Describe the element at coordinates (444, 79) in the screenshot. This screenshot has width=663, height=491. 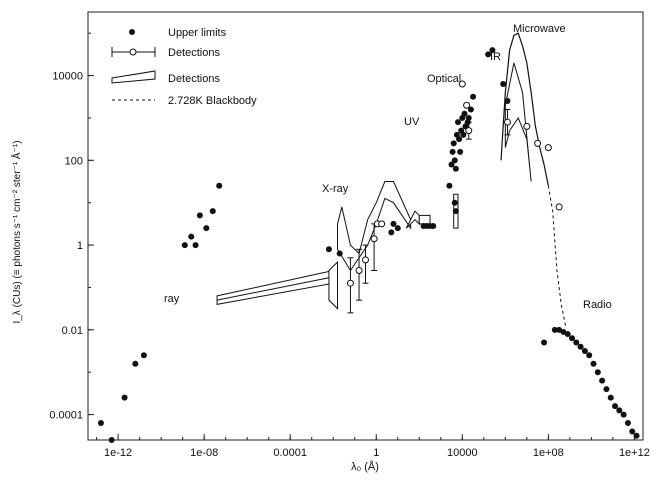
I see `annotation-optical: Optical` at that location.